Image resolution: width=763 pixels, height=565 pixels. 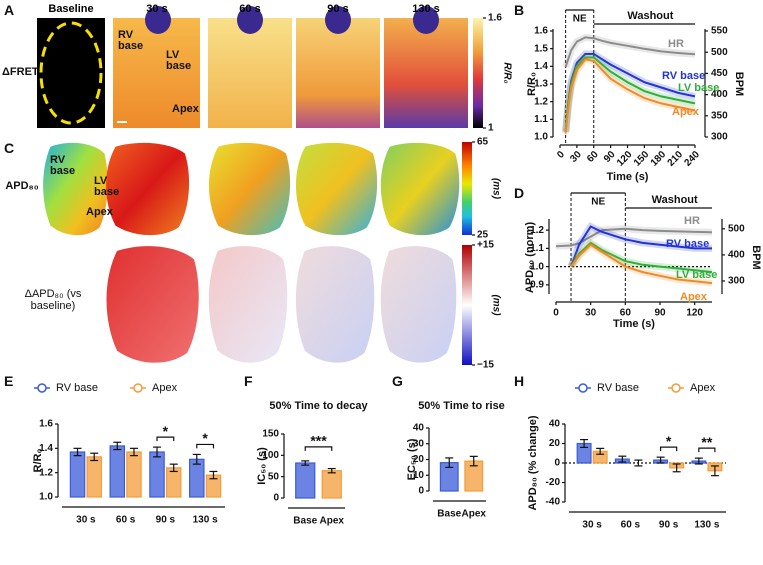 What do you see at coordinates (318, 406) in the screenshot?
I see `chart-title: 50% Time to decay` at bounding box center [318, 406].